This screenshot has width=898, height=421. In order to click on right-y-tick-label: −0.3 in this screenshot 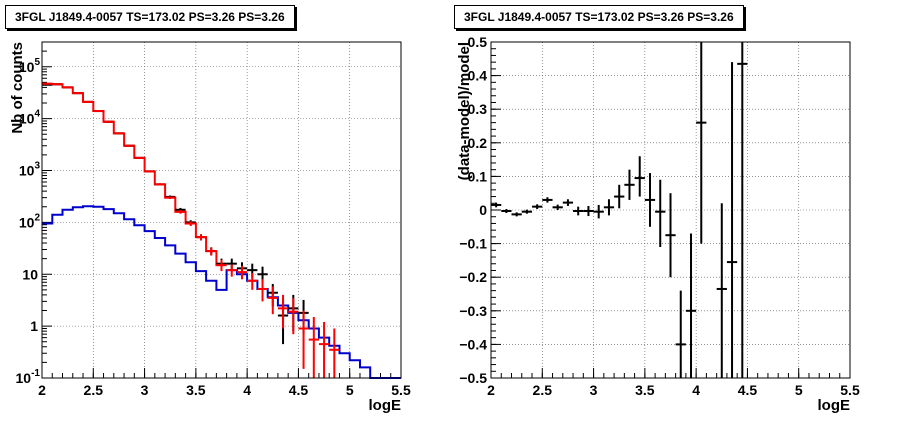, I will do `click(473, 311)`.